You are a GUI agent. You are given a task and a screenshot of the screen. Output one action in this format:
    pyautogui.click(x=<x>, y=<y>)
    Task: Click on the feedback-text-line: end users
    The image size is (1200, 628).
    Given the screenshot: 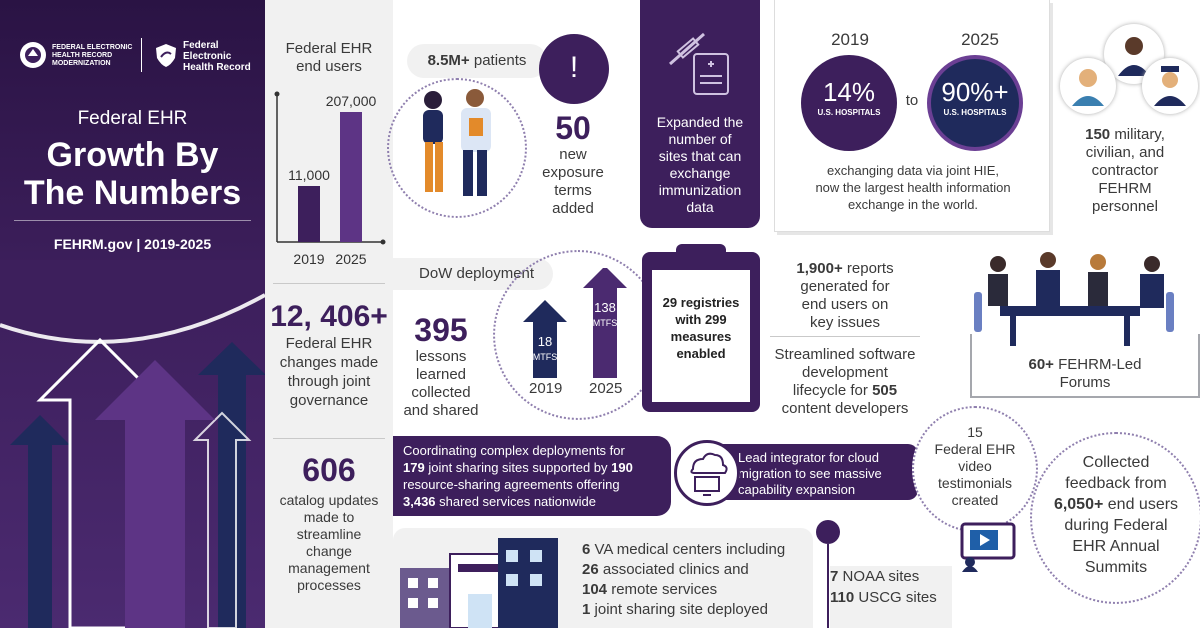 What is the action you would take?
    pyautogui.click(x=1143, y=504)
    